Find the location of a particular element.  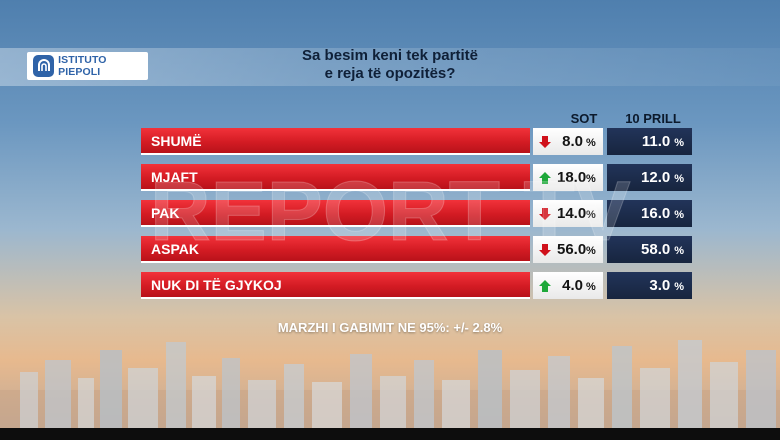

previous-value-box: 58.0 % is located at coordinates (649, 249).